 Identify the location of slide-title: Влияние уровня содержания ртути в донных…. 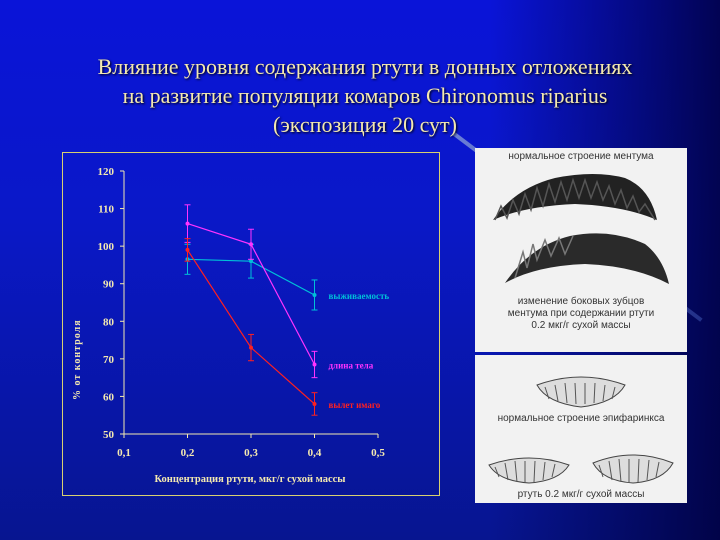
(365, 95).